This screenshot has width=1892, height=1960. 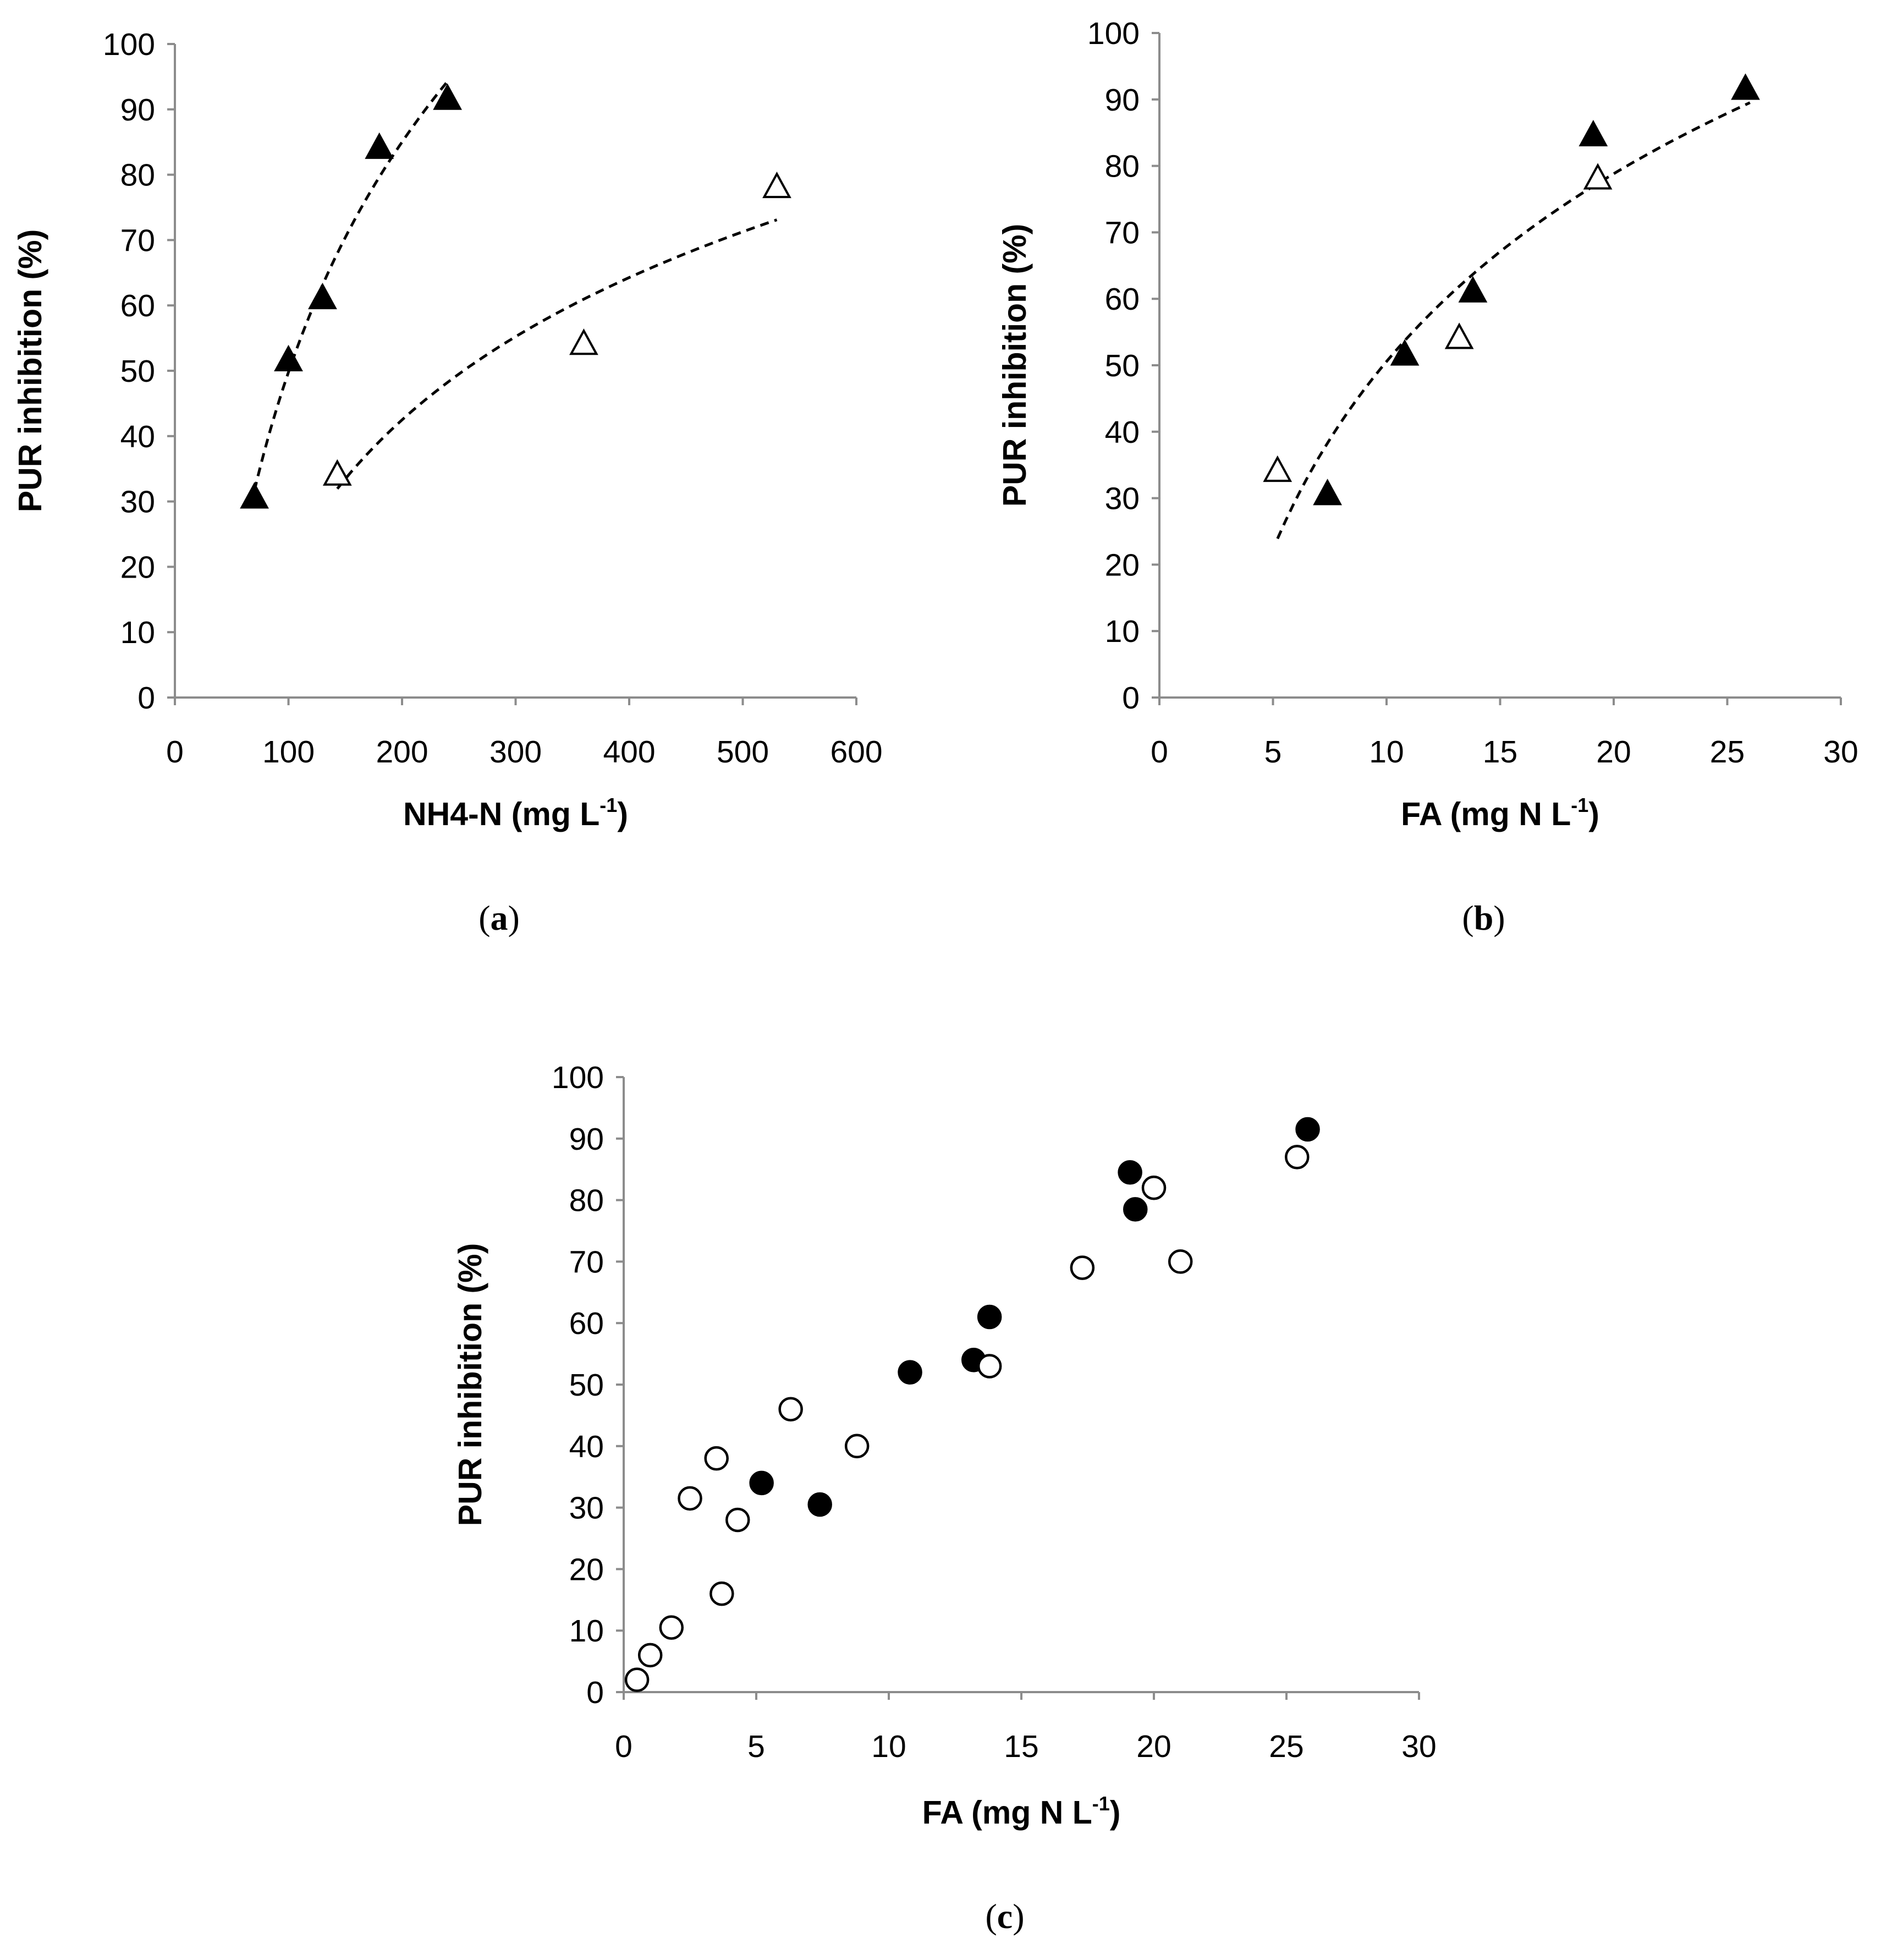 What do you see at coordinates (1484, 917) in the screenshot?
I see `panel-label-letter: b` at bounding box center [1484, 917].